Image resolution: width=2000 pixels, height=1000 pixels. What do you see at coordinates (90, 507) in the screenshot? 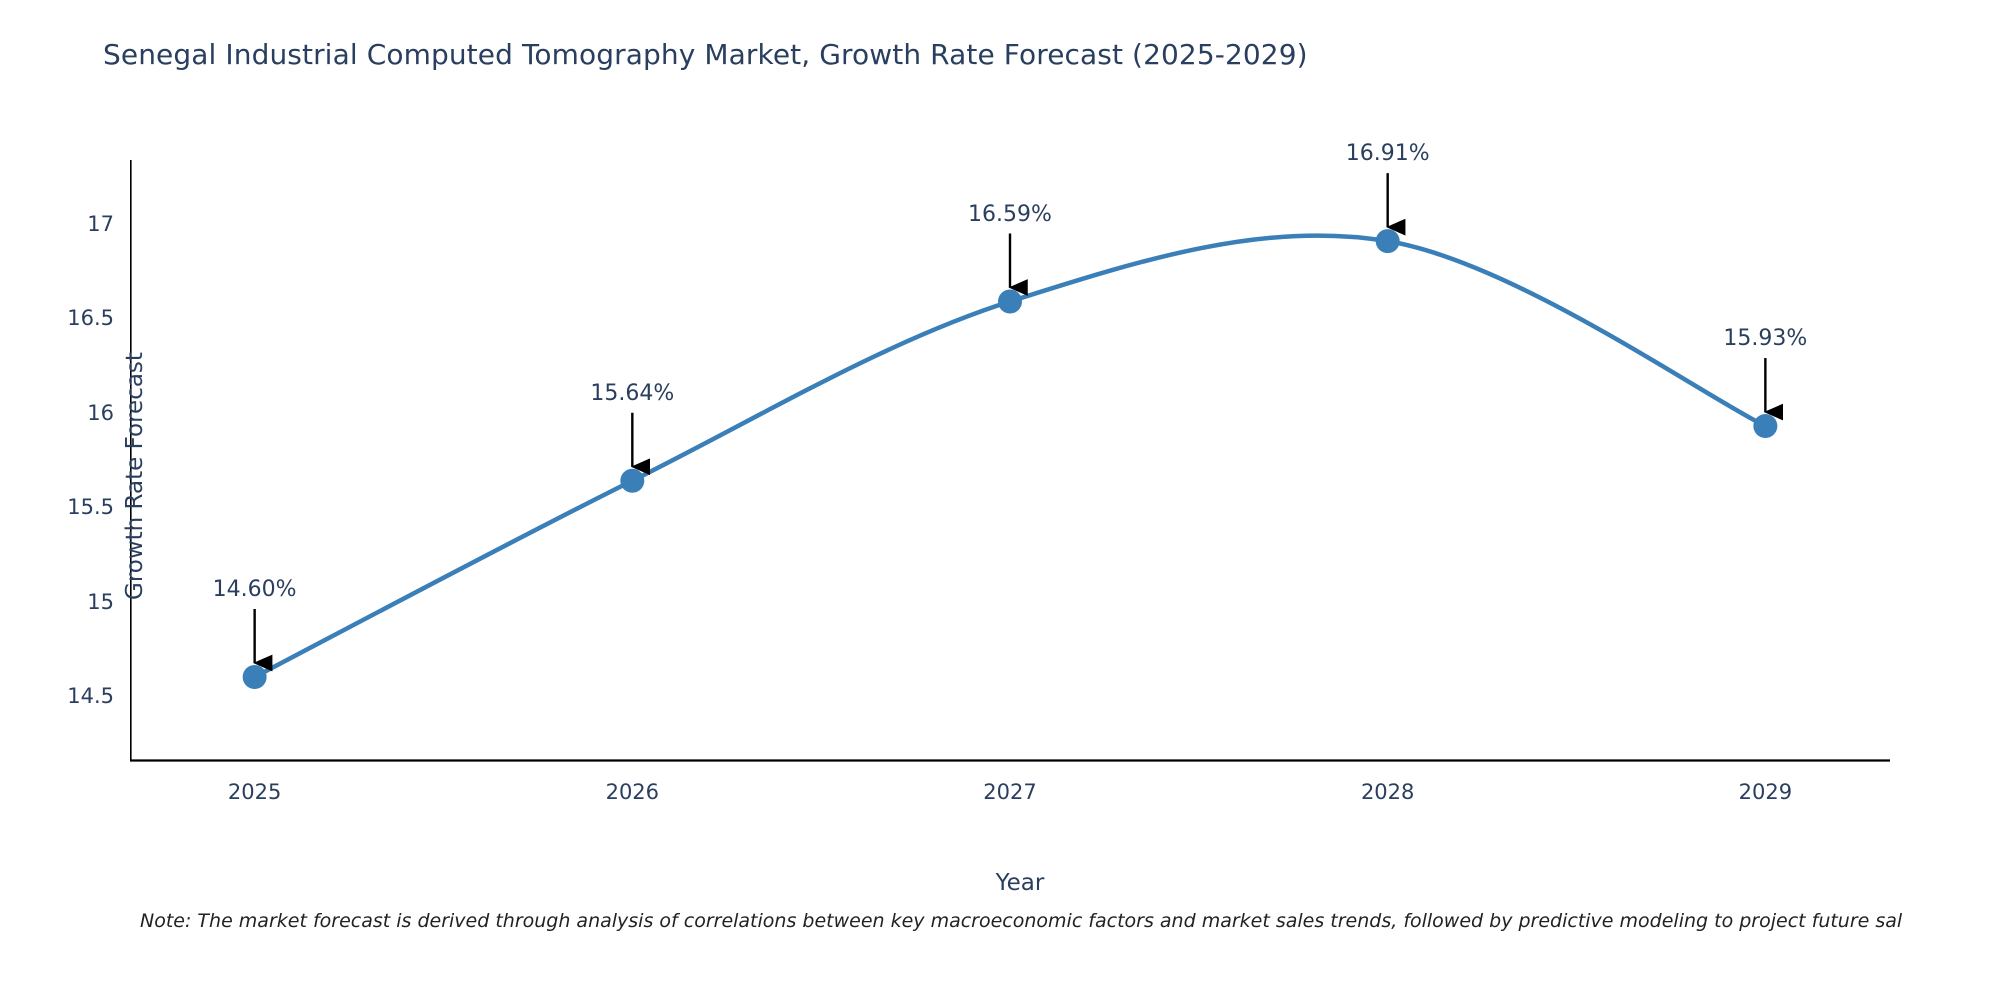
I see `y-tick-label: 15.5` at bounding box center [90, 507].